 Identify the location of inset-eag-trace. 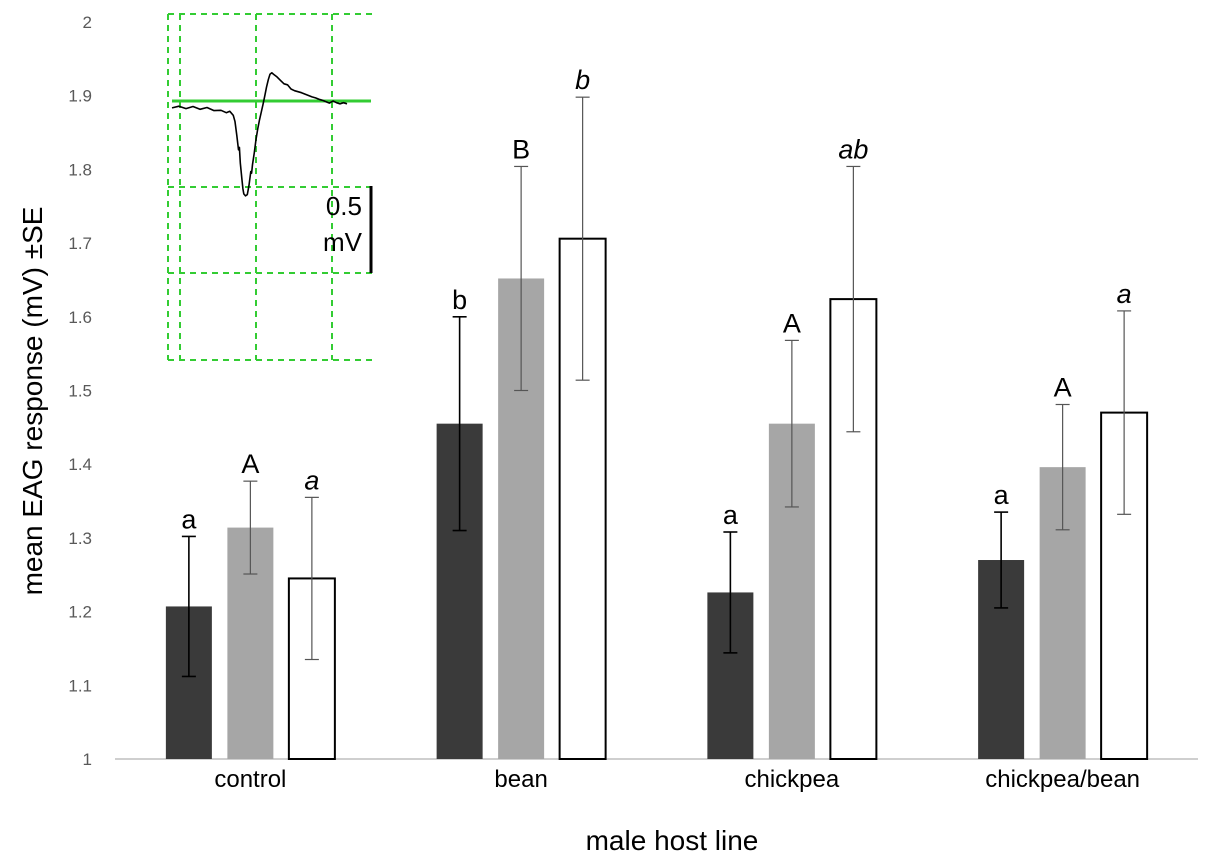
(259, 134).